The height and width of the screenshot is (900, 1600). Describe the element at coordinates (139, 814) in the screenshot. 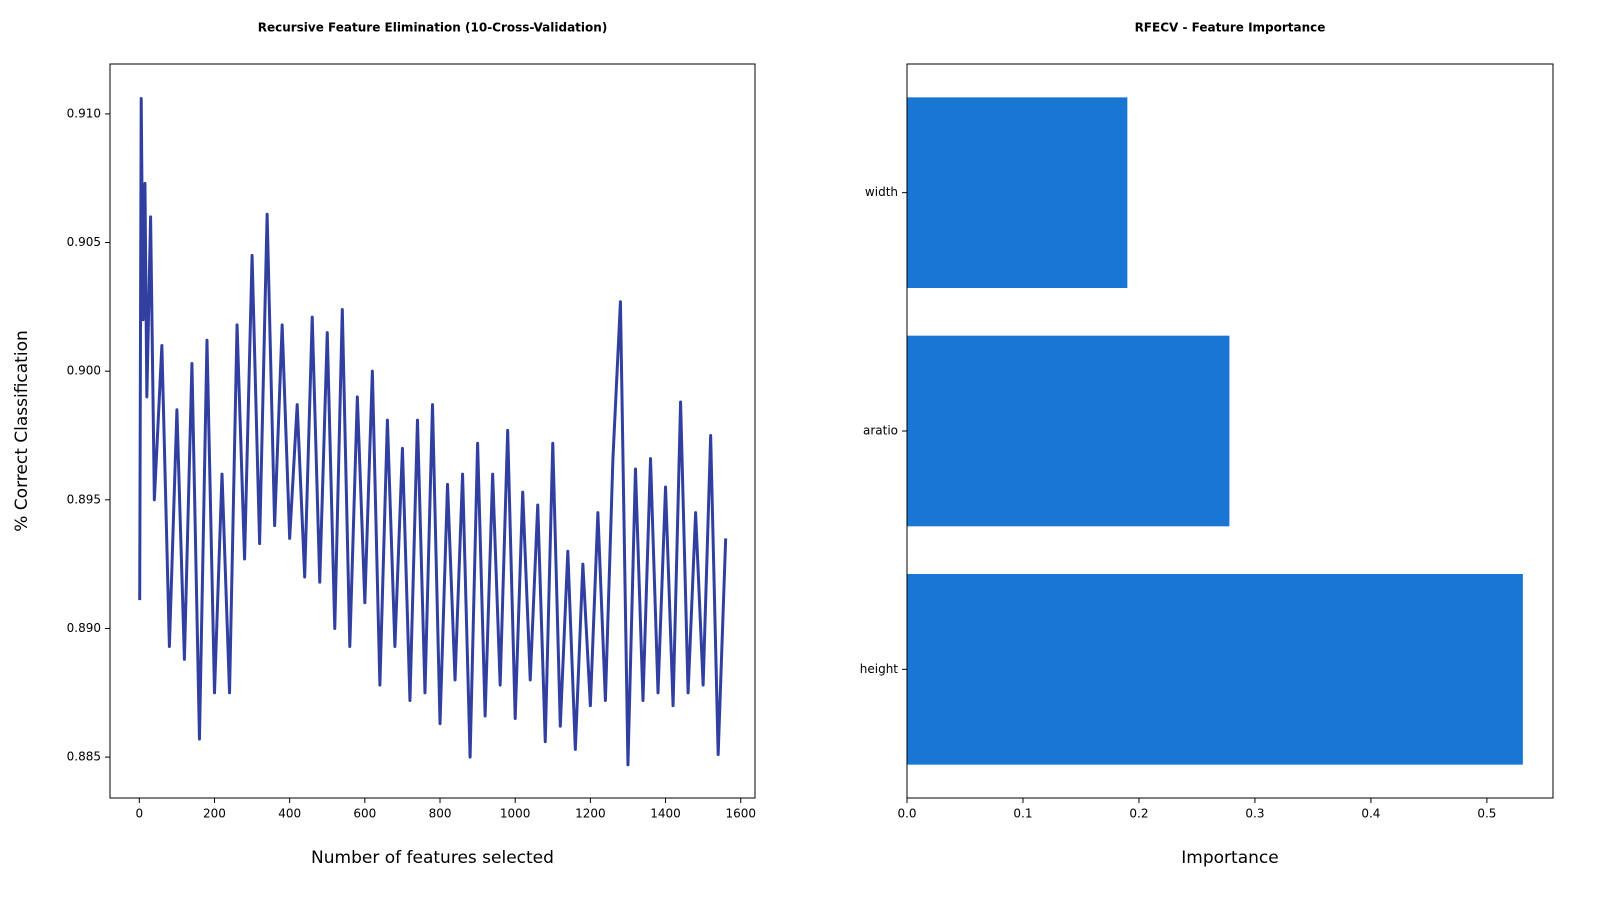

I see `x-tick-label: 0` at that location.